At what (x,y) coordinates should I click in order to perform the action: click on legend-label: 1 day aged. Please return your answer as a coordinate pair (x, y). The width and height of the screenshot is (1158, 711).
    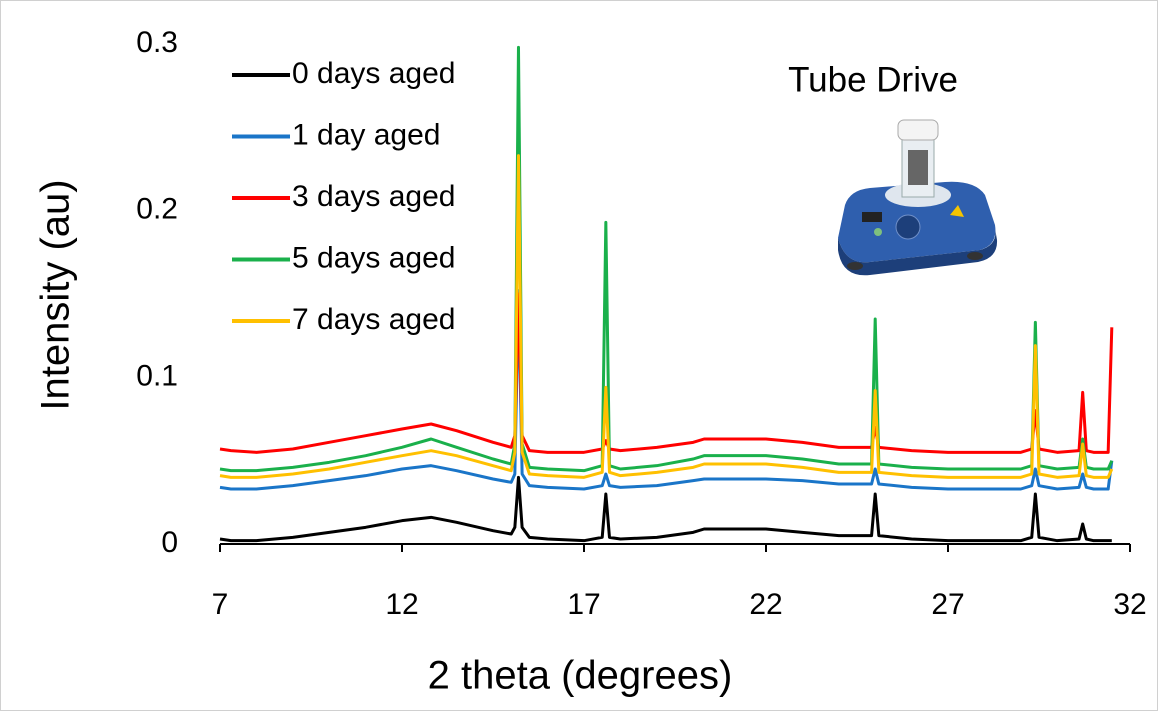
    Looking at the image, I should click on (366, 134).